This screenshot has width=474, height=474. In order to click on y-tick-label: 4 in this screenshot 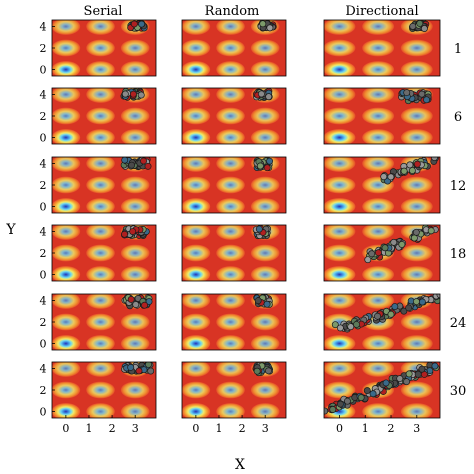, I will do `click(43, 26)`.